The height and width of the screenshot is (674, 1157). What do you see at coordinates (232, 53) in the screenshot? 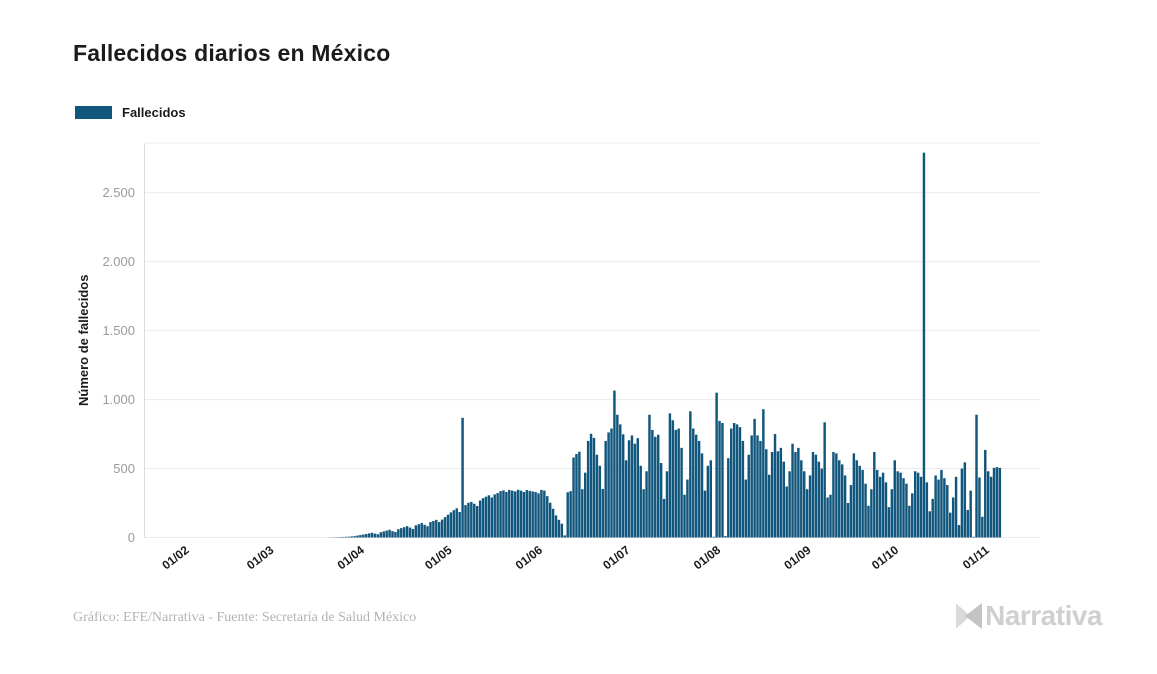
I see `chart-title: Fallecidos diarios en México` at bounding box center [232, 53].